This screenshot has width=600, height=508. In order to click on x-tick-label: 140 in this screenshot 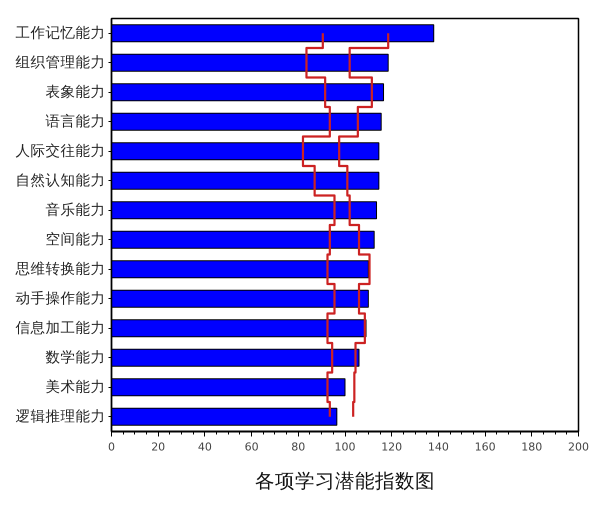, I will do `click(438, 447)`.